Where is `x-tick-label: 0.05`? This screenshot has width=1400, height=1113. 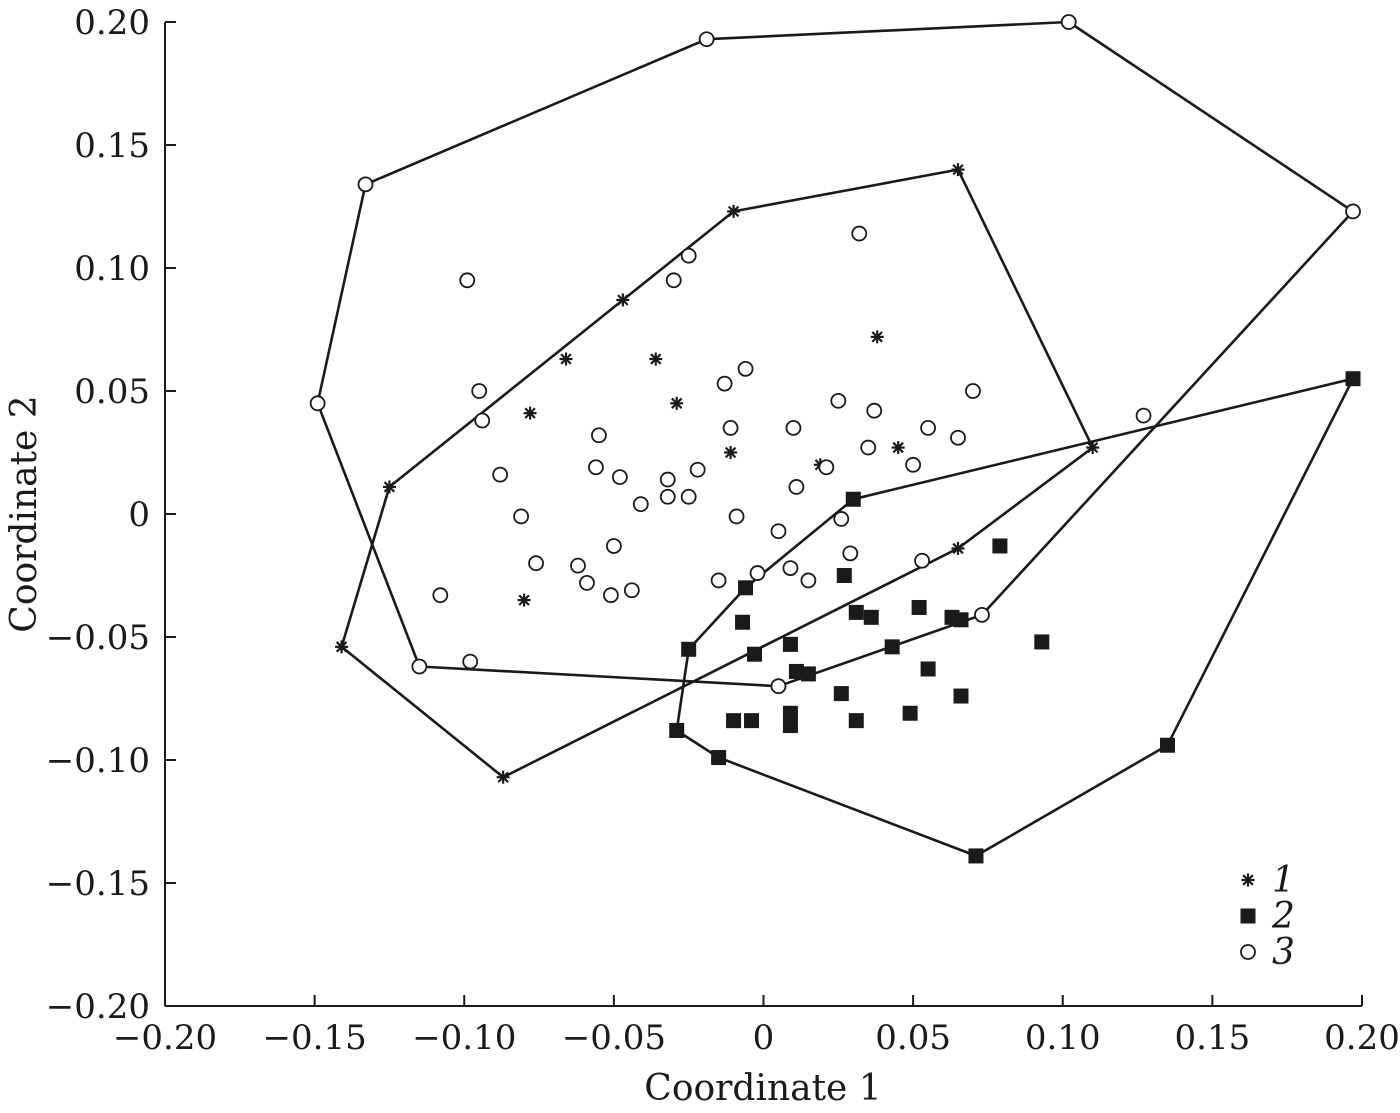 x-tick-label: 0.05 is located at coordinates (913, 1038).